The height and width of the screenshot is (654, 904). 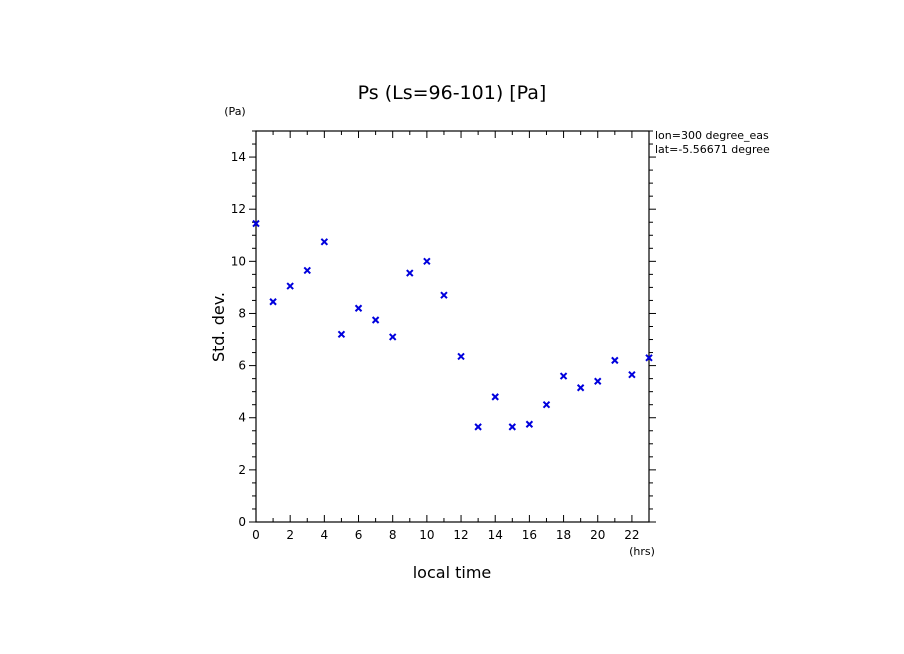 I want to click on y-tick-label: 6, so click(x=242, y=366).